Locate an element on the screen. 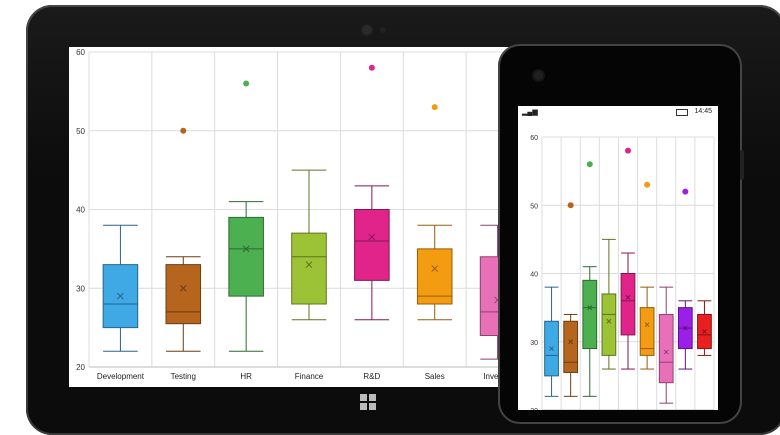 The width and height of the screenshot is (780, 435). x-tick-label: Inventry is located at coordinates (497, 376).